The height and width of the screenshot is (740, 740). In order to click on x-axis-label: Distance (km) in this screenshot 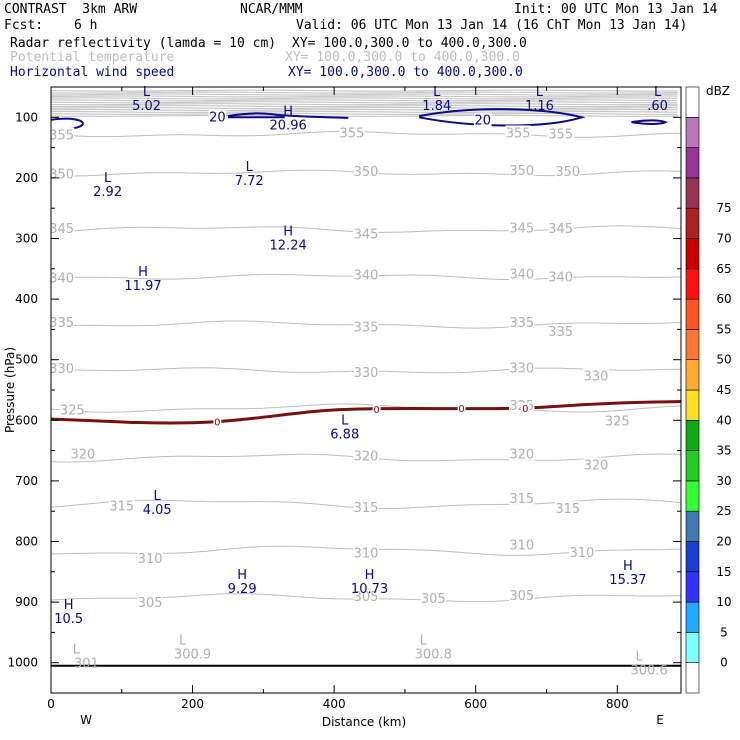, I will do `click(364, 722)`.